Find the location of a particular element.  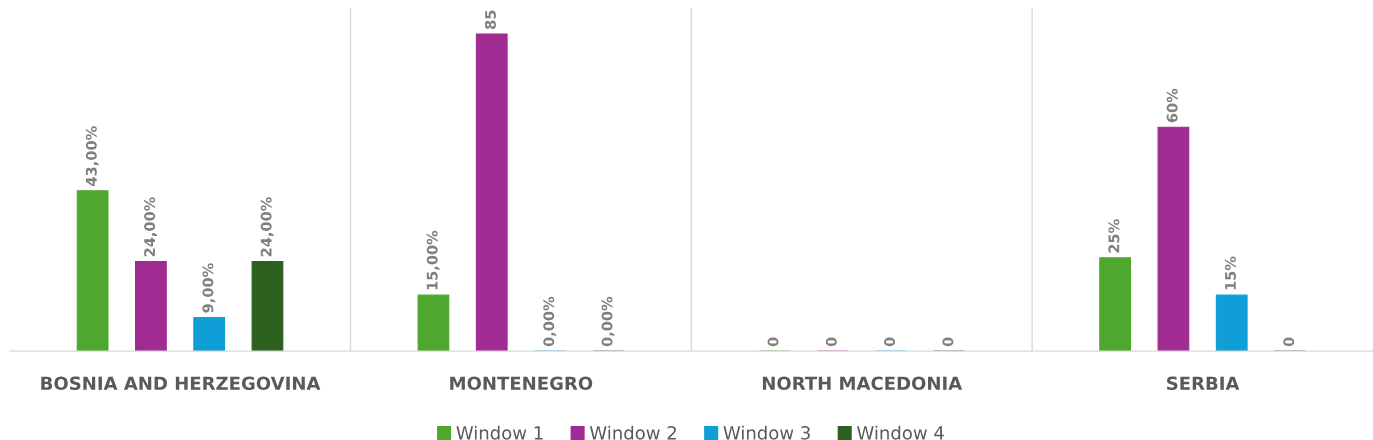

data-label: 9,00% is located at coordinates (209, 288).